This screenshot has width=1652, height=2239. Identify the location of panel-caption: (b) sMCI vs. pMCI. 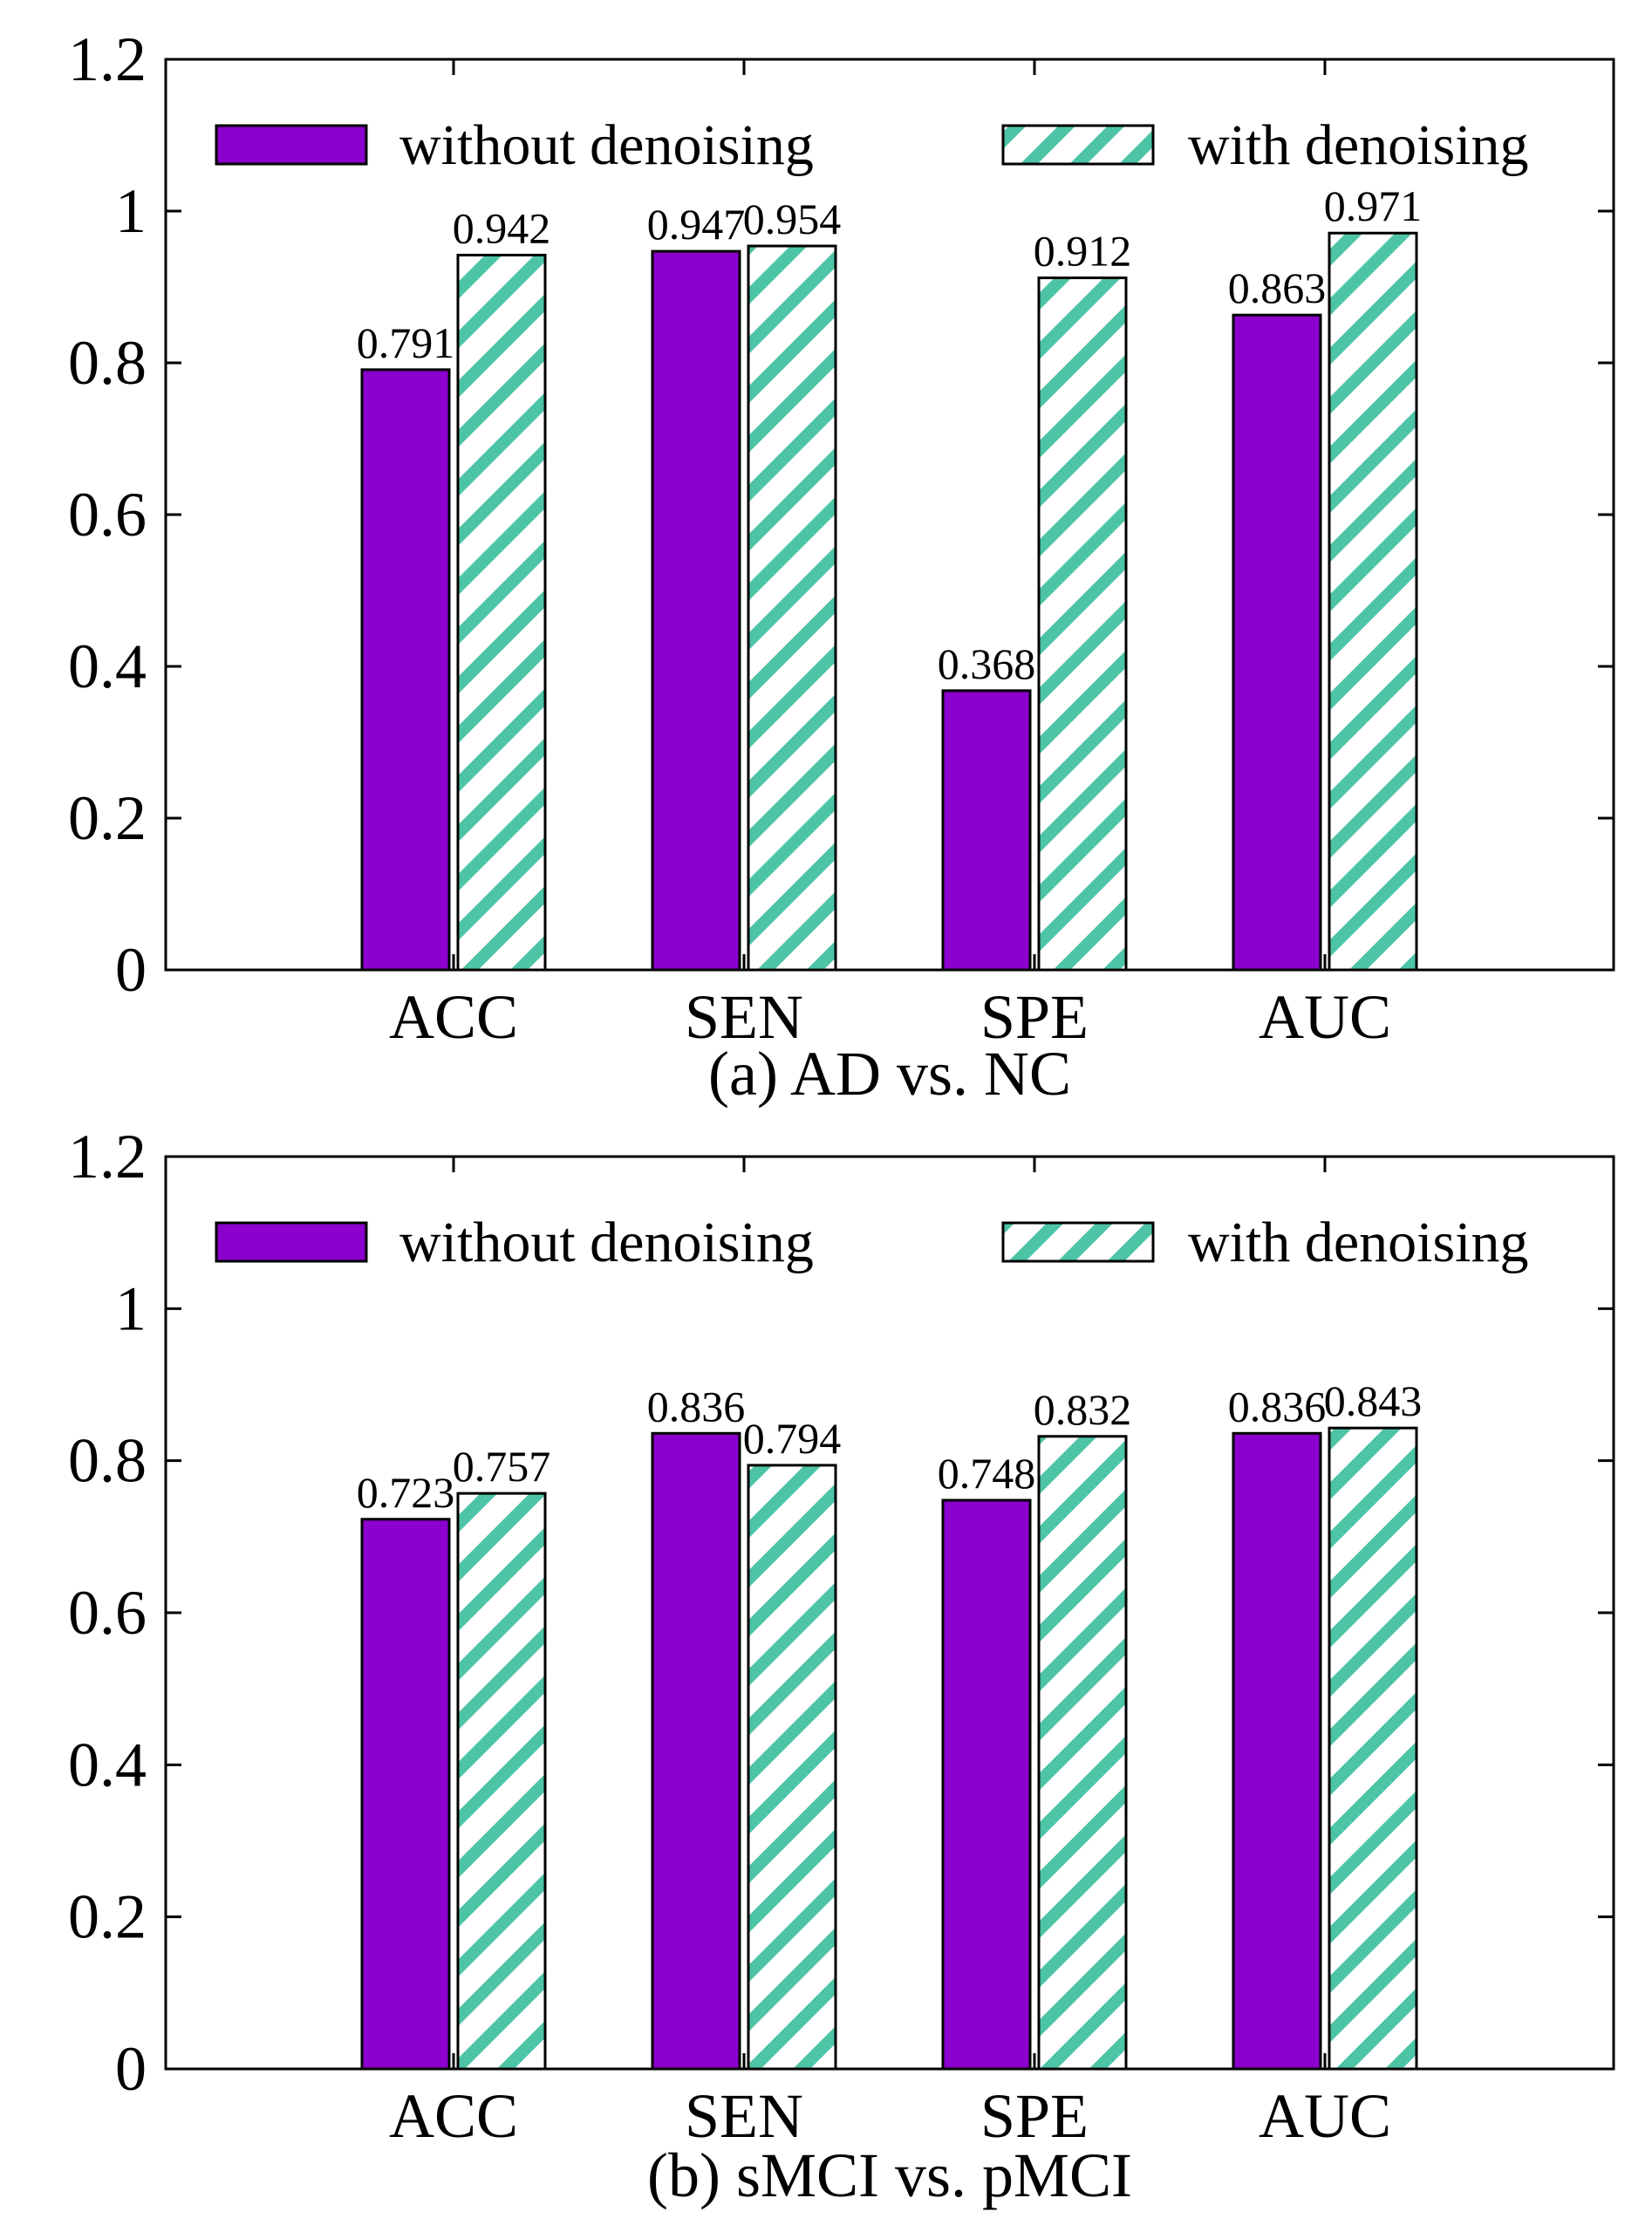
(889, 2175).